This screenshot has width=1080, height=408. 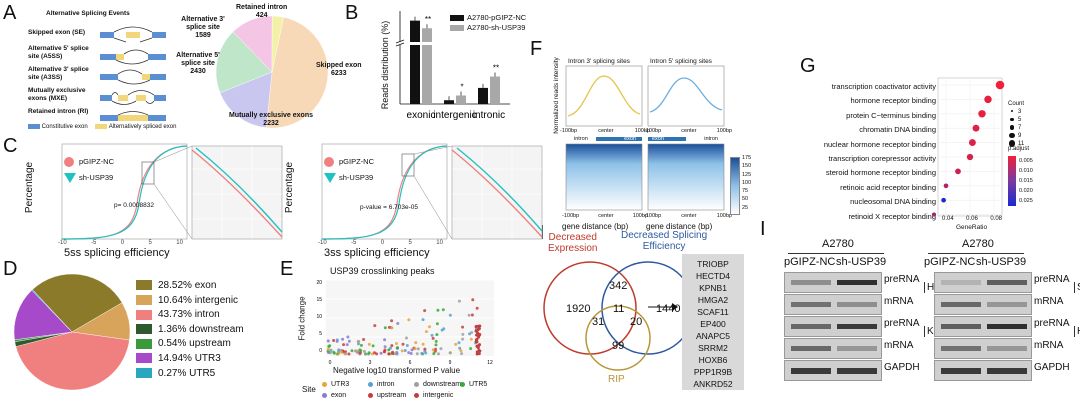 What do you see at coordinates (432, 191) in the screenshot?
I see `c-right-plot` at bounding box center [432, 191].